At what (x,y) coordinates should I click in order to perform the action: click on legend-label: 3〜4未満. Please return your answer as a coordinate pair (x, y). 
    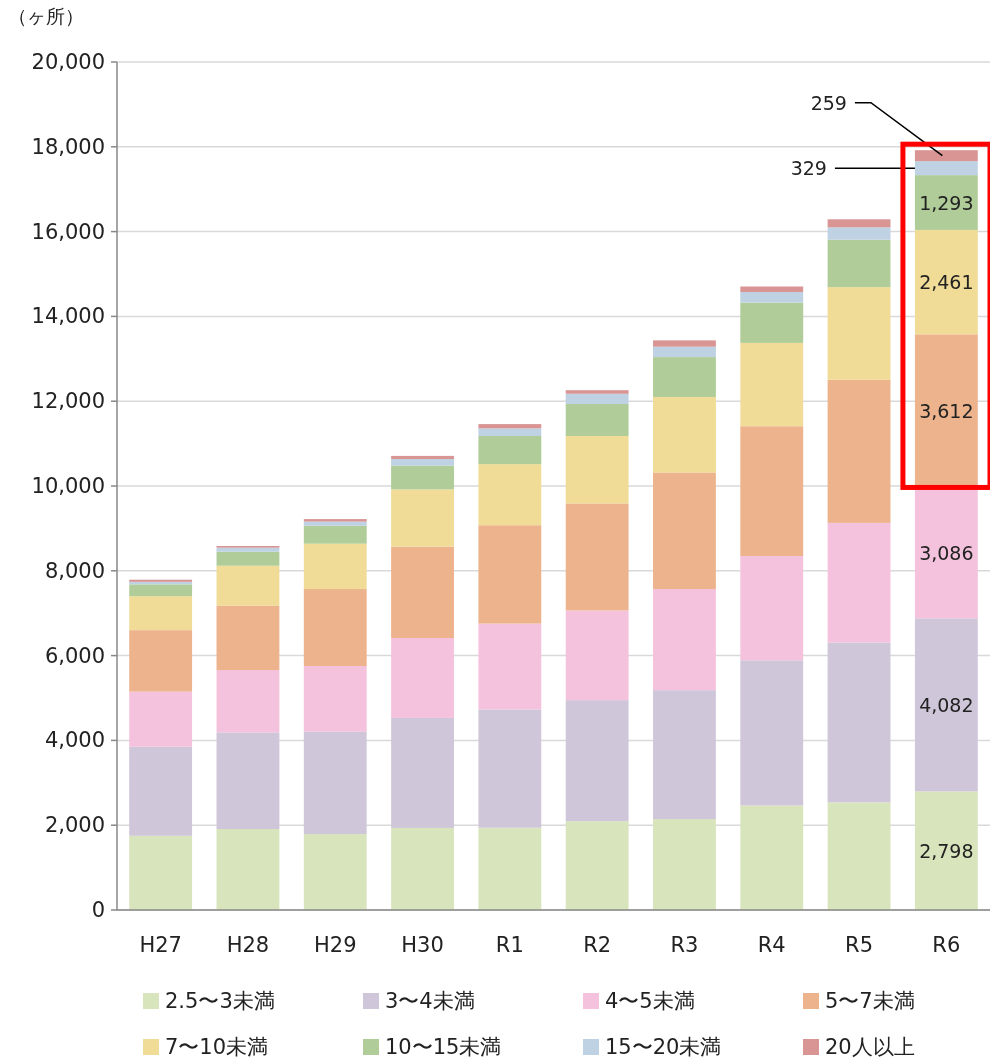
    Looking at the image, I should click on (430, 1001).